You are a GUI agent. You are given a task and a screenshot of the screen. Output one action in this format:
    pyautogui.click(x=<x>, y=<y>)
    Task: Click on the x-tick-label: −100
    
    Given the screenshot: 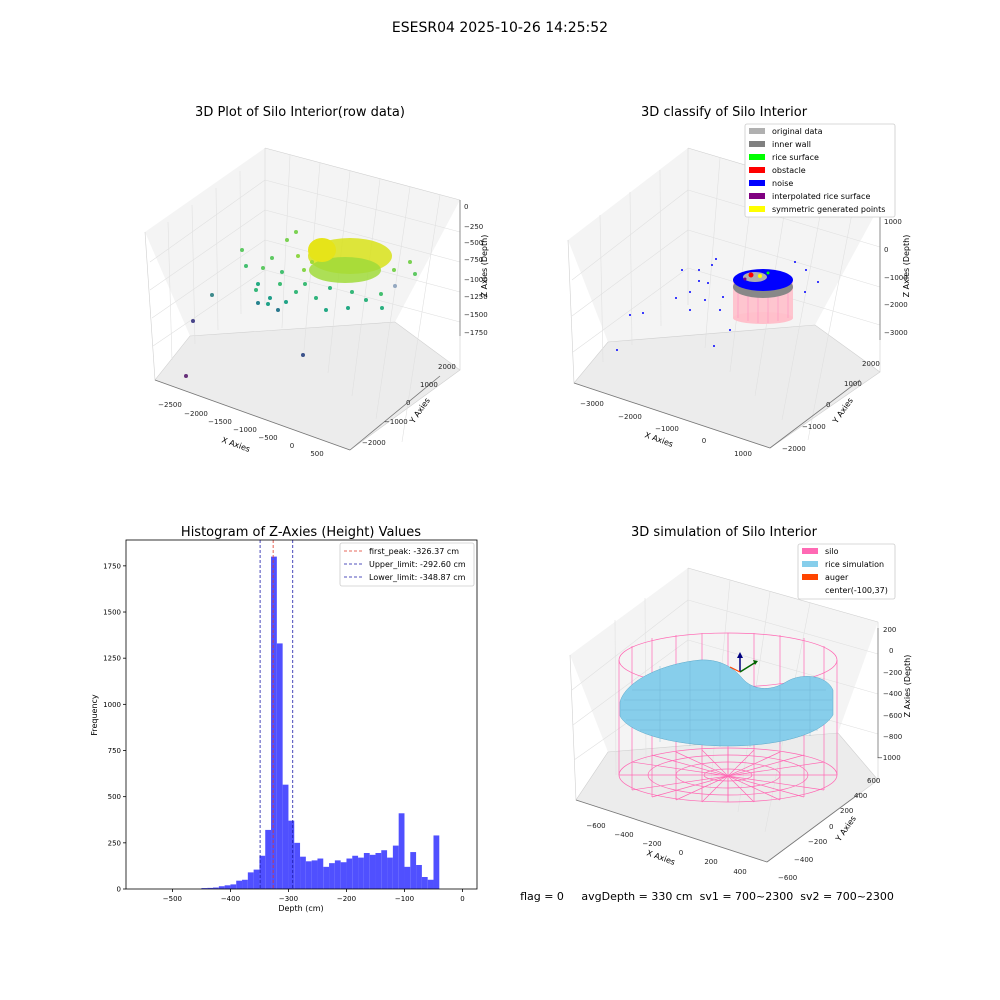 What is the action you would take?
    pyautogui.click(x=404, y=899)
    